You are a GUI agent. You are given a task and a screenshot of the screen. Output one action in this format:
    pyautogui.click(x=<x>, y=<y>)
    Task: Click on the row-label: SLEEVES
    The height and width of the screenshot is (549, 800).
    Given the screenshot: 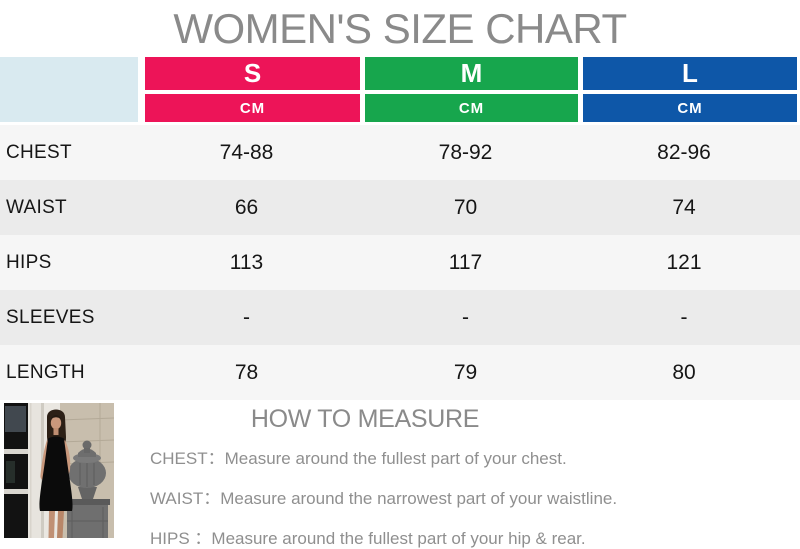 What is the action you would take?
    pyautogui.click(x=50, y=317)
    